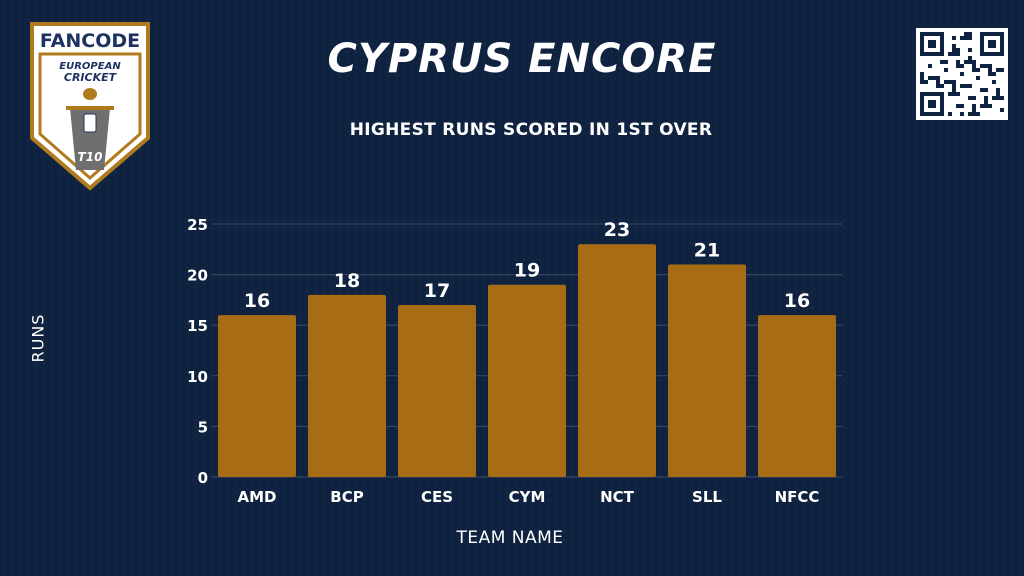 The width and height of the screenshot is (1024, 576). Describe the element at coordinates (203, 427) in the screenshot. I see `y-tick-label: 5` at that location.